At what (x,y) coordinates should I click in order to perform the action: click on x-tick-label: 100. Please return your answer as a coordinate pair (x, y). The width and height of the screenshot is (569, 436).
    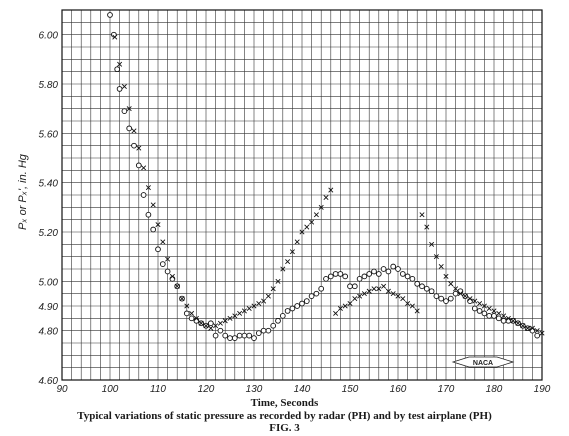
    Looking at the image, I should click on (110, 389).